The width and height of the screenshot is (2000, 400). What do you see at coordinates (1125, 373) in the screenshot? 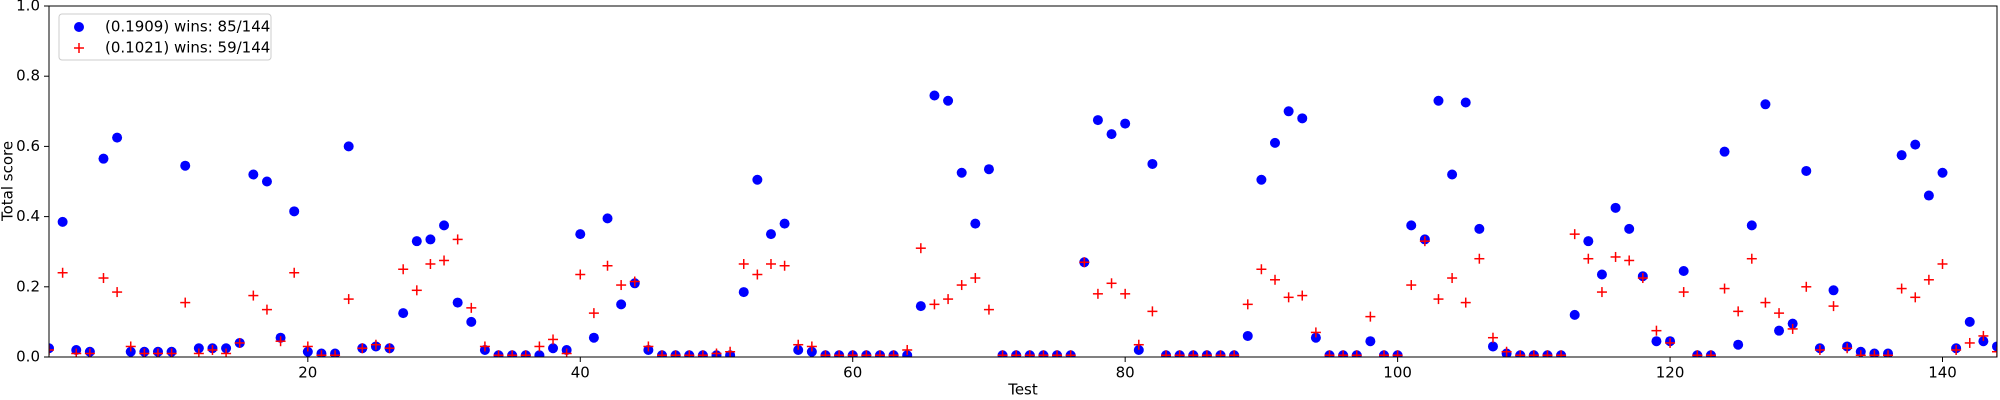
I see `x-tick-label: 80` at bounding box center [1125, 373].